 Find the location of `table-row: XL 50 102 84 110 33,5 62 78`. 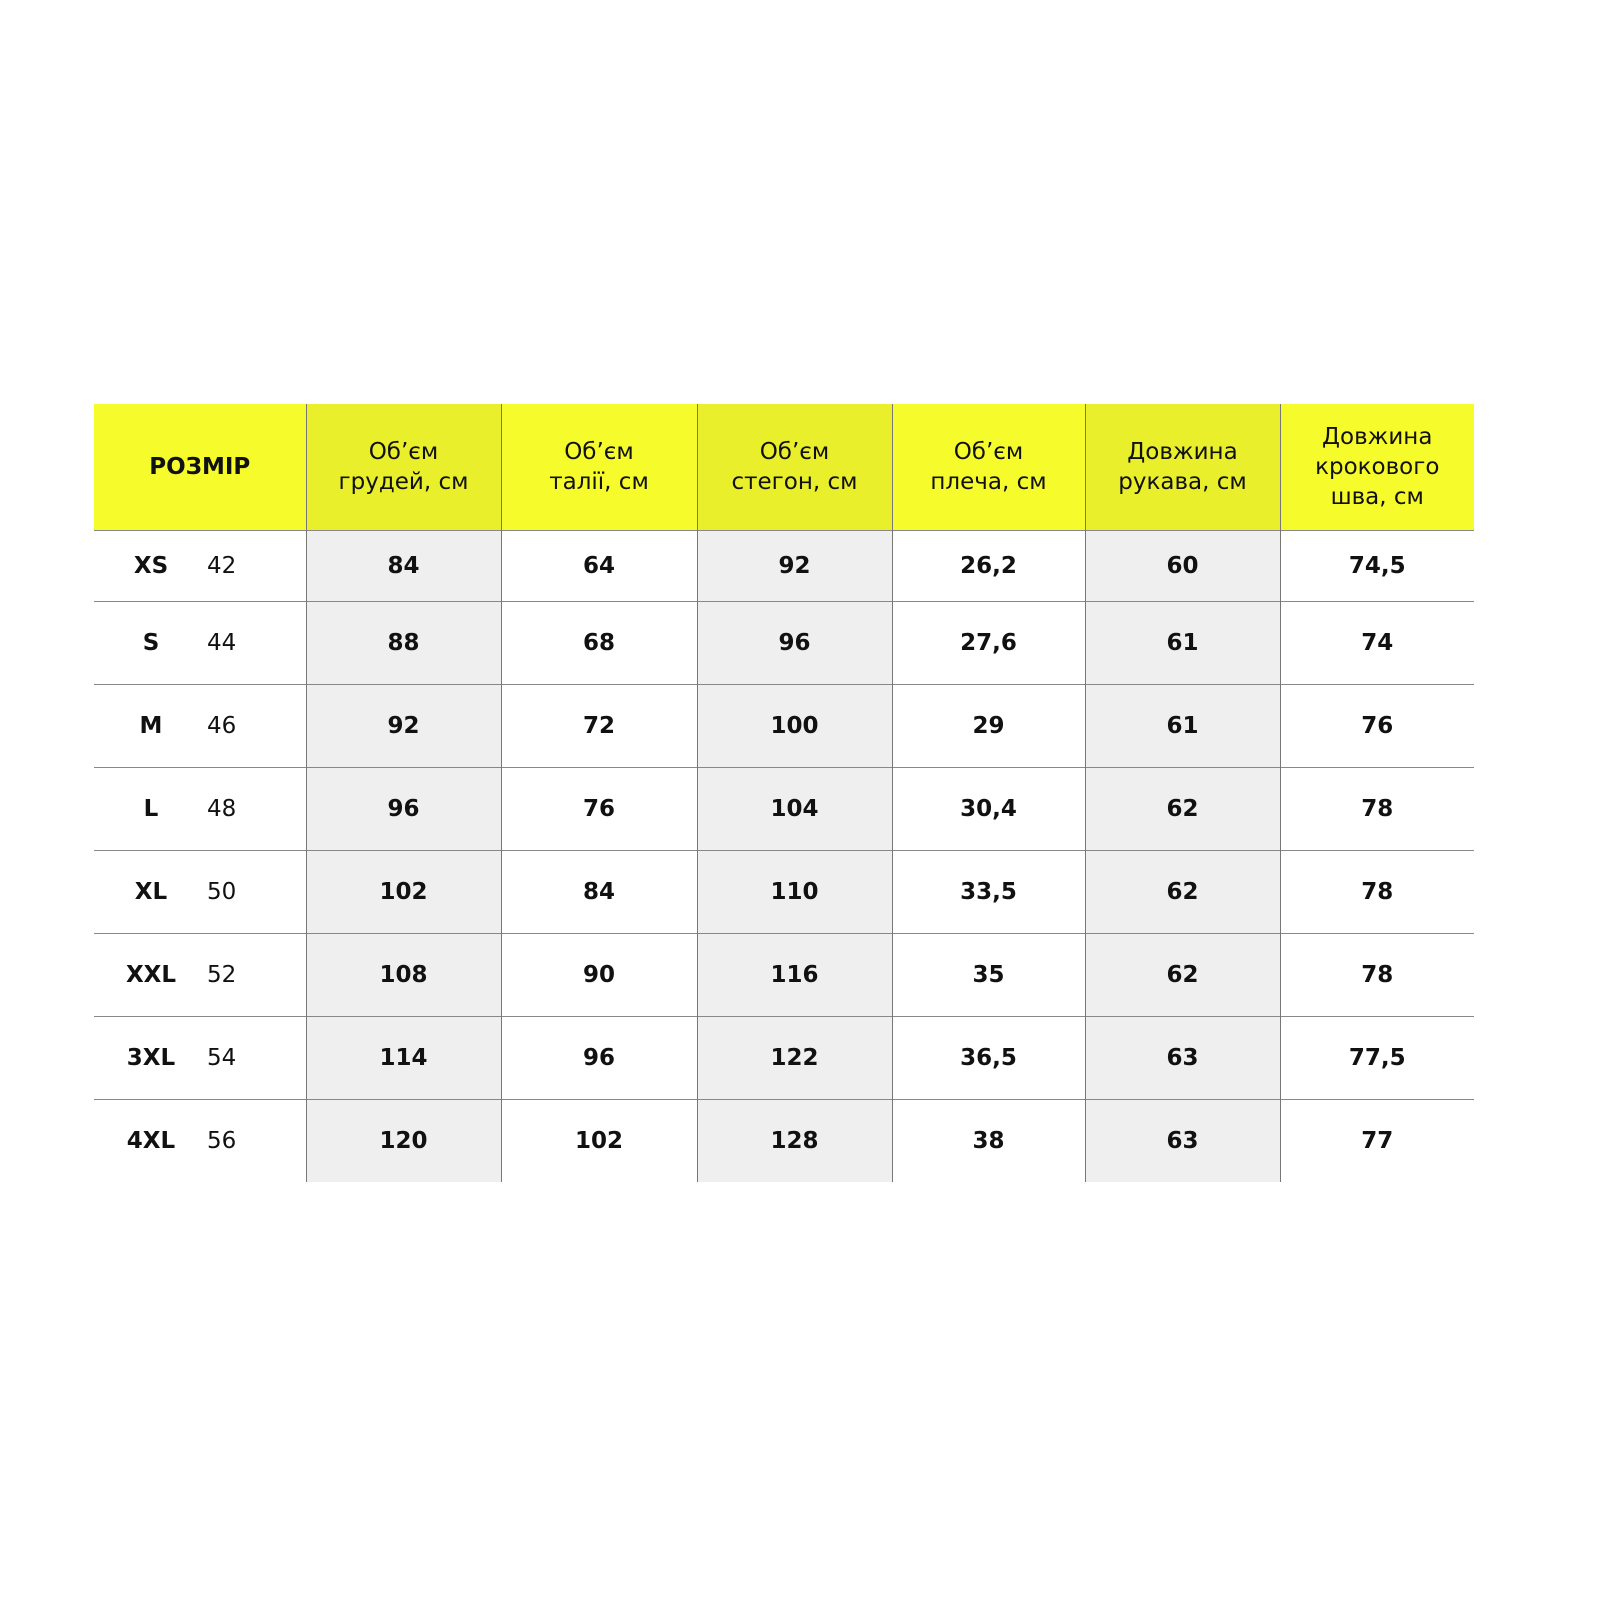

table-row: XL 50 102 84 110 33,5 62 78 is located at coordinates (784, 892).